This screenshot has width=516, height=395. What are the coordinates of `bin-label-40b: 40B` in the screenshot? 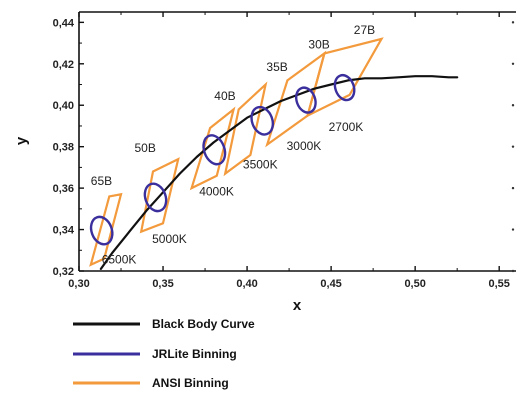 It's located at (224, 96).